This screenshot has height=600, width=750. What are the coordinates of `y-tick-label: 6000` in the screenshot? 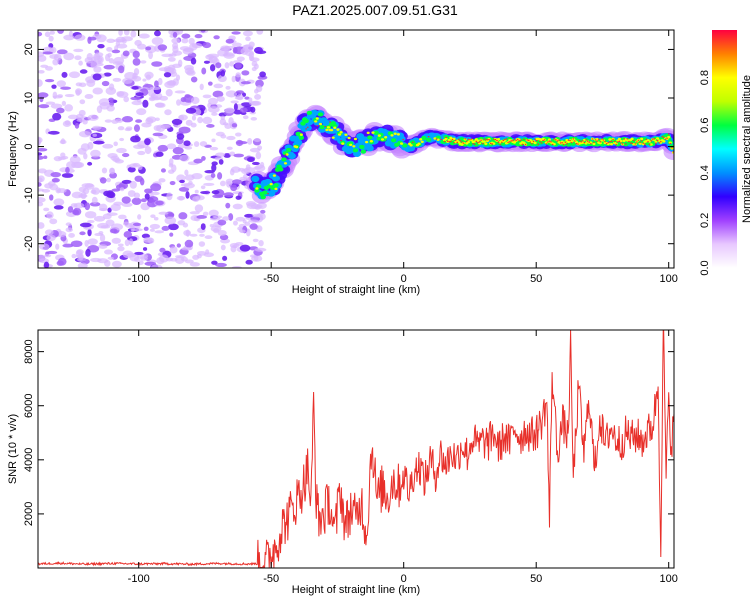 It's located at (29, 405).